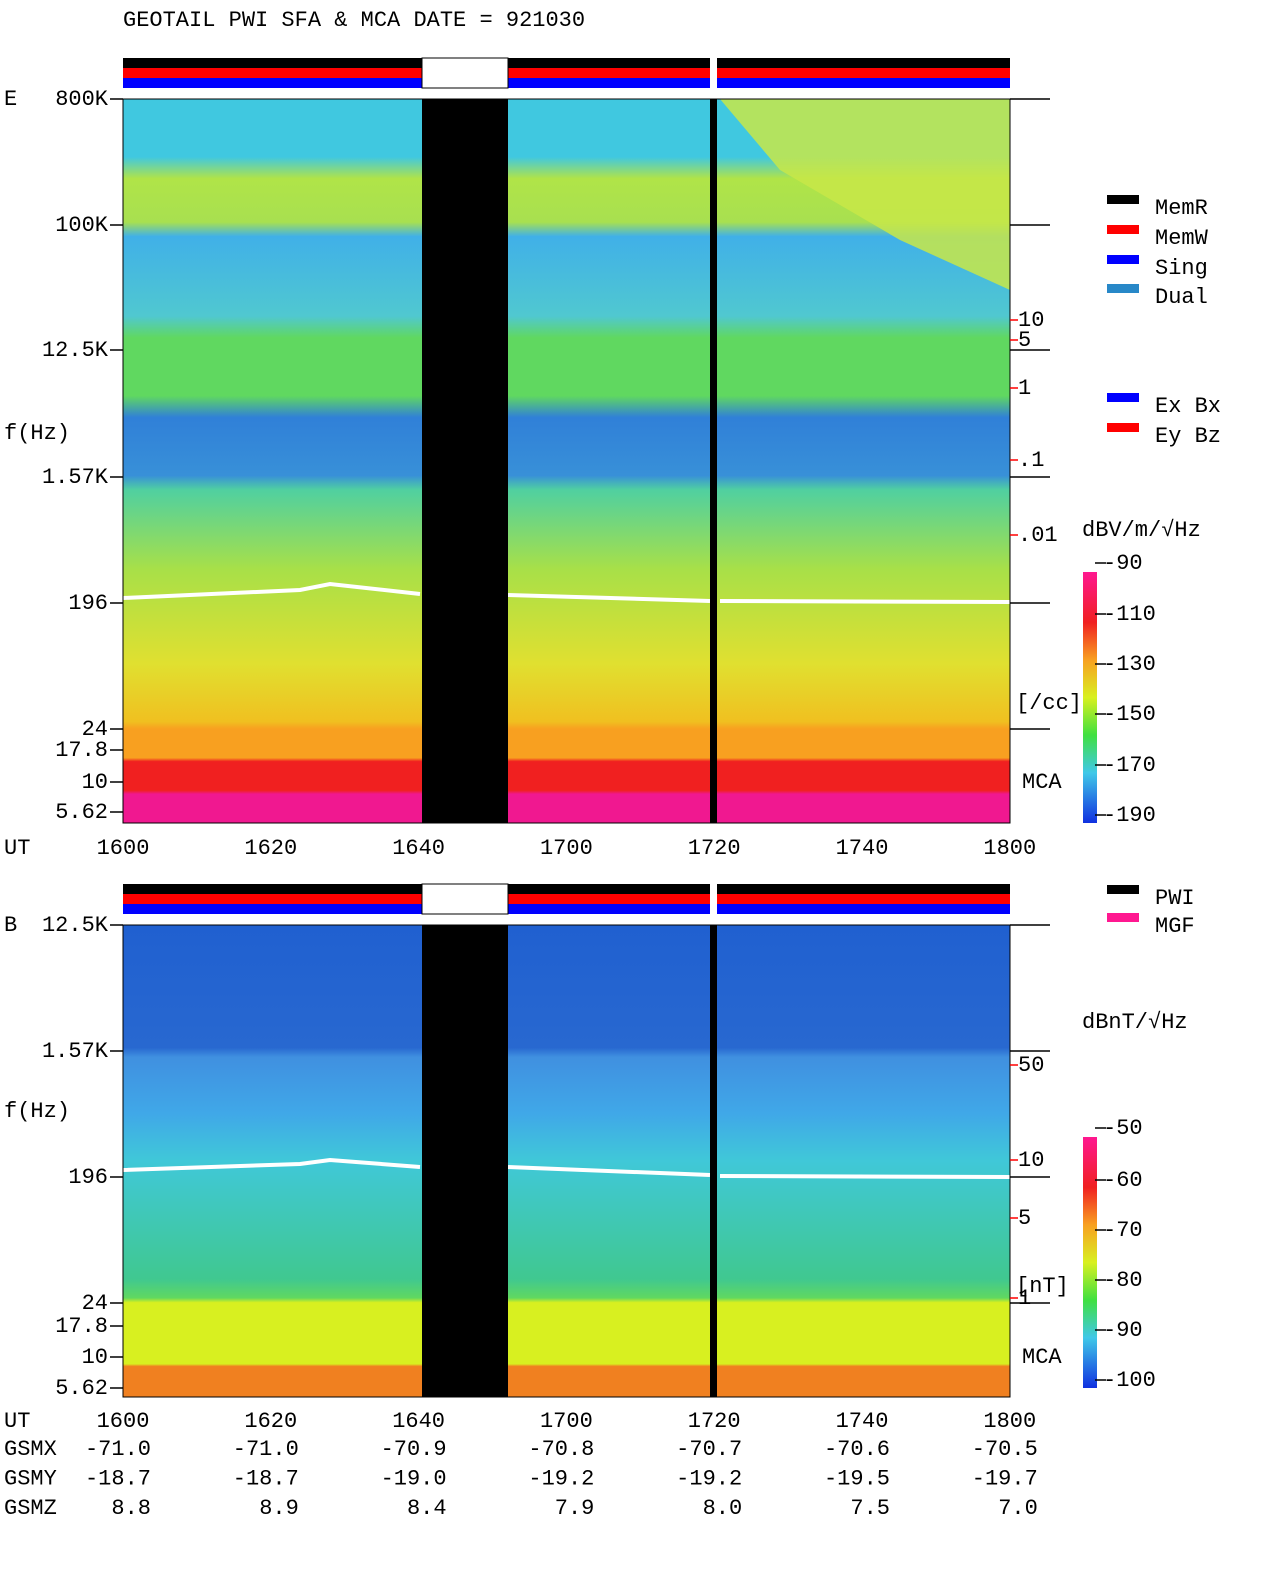  What do you see at coordinates (862, 1421) in the screenshot?
I see `x-tick-label: 1740` at bounding box center [862, 1421].